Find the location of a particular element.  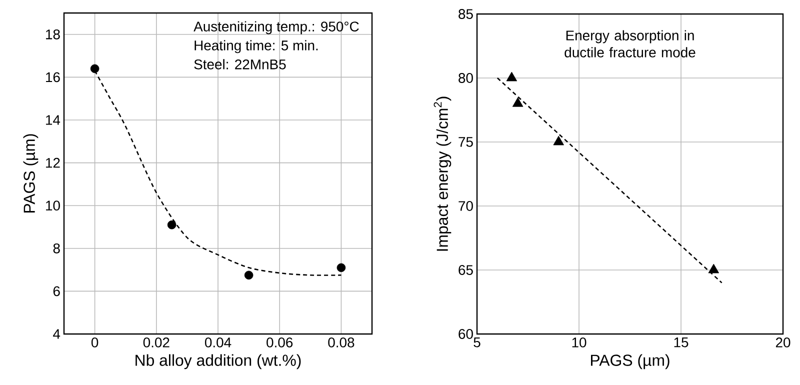

y-tick-label: 65 is located at coordinates (465, 270).